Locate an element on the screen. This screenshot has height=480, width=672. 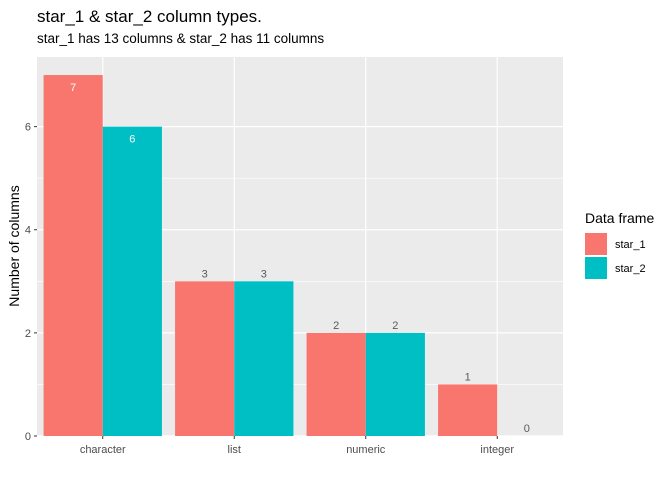
y-axis-title: Number of columns is located at coordinates (14, 245).